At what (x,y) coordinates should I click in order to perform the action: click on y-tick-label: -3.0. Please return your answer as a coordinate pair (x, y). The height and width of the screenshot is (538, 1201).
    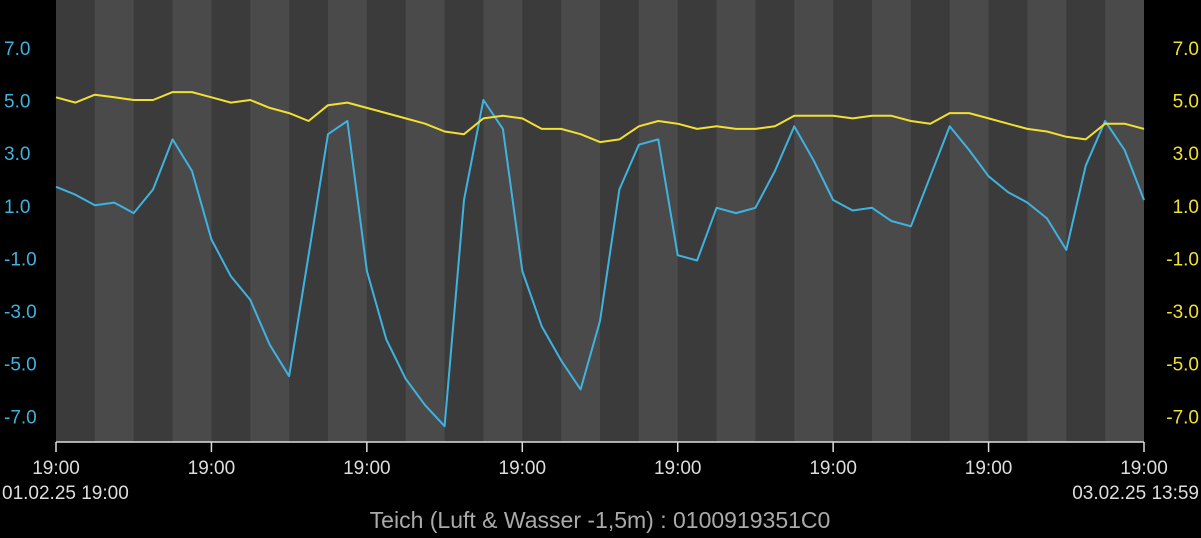
    Looking at the image, I should click on (20, 312).